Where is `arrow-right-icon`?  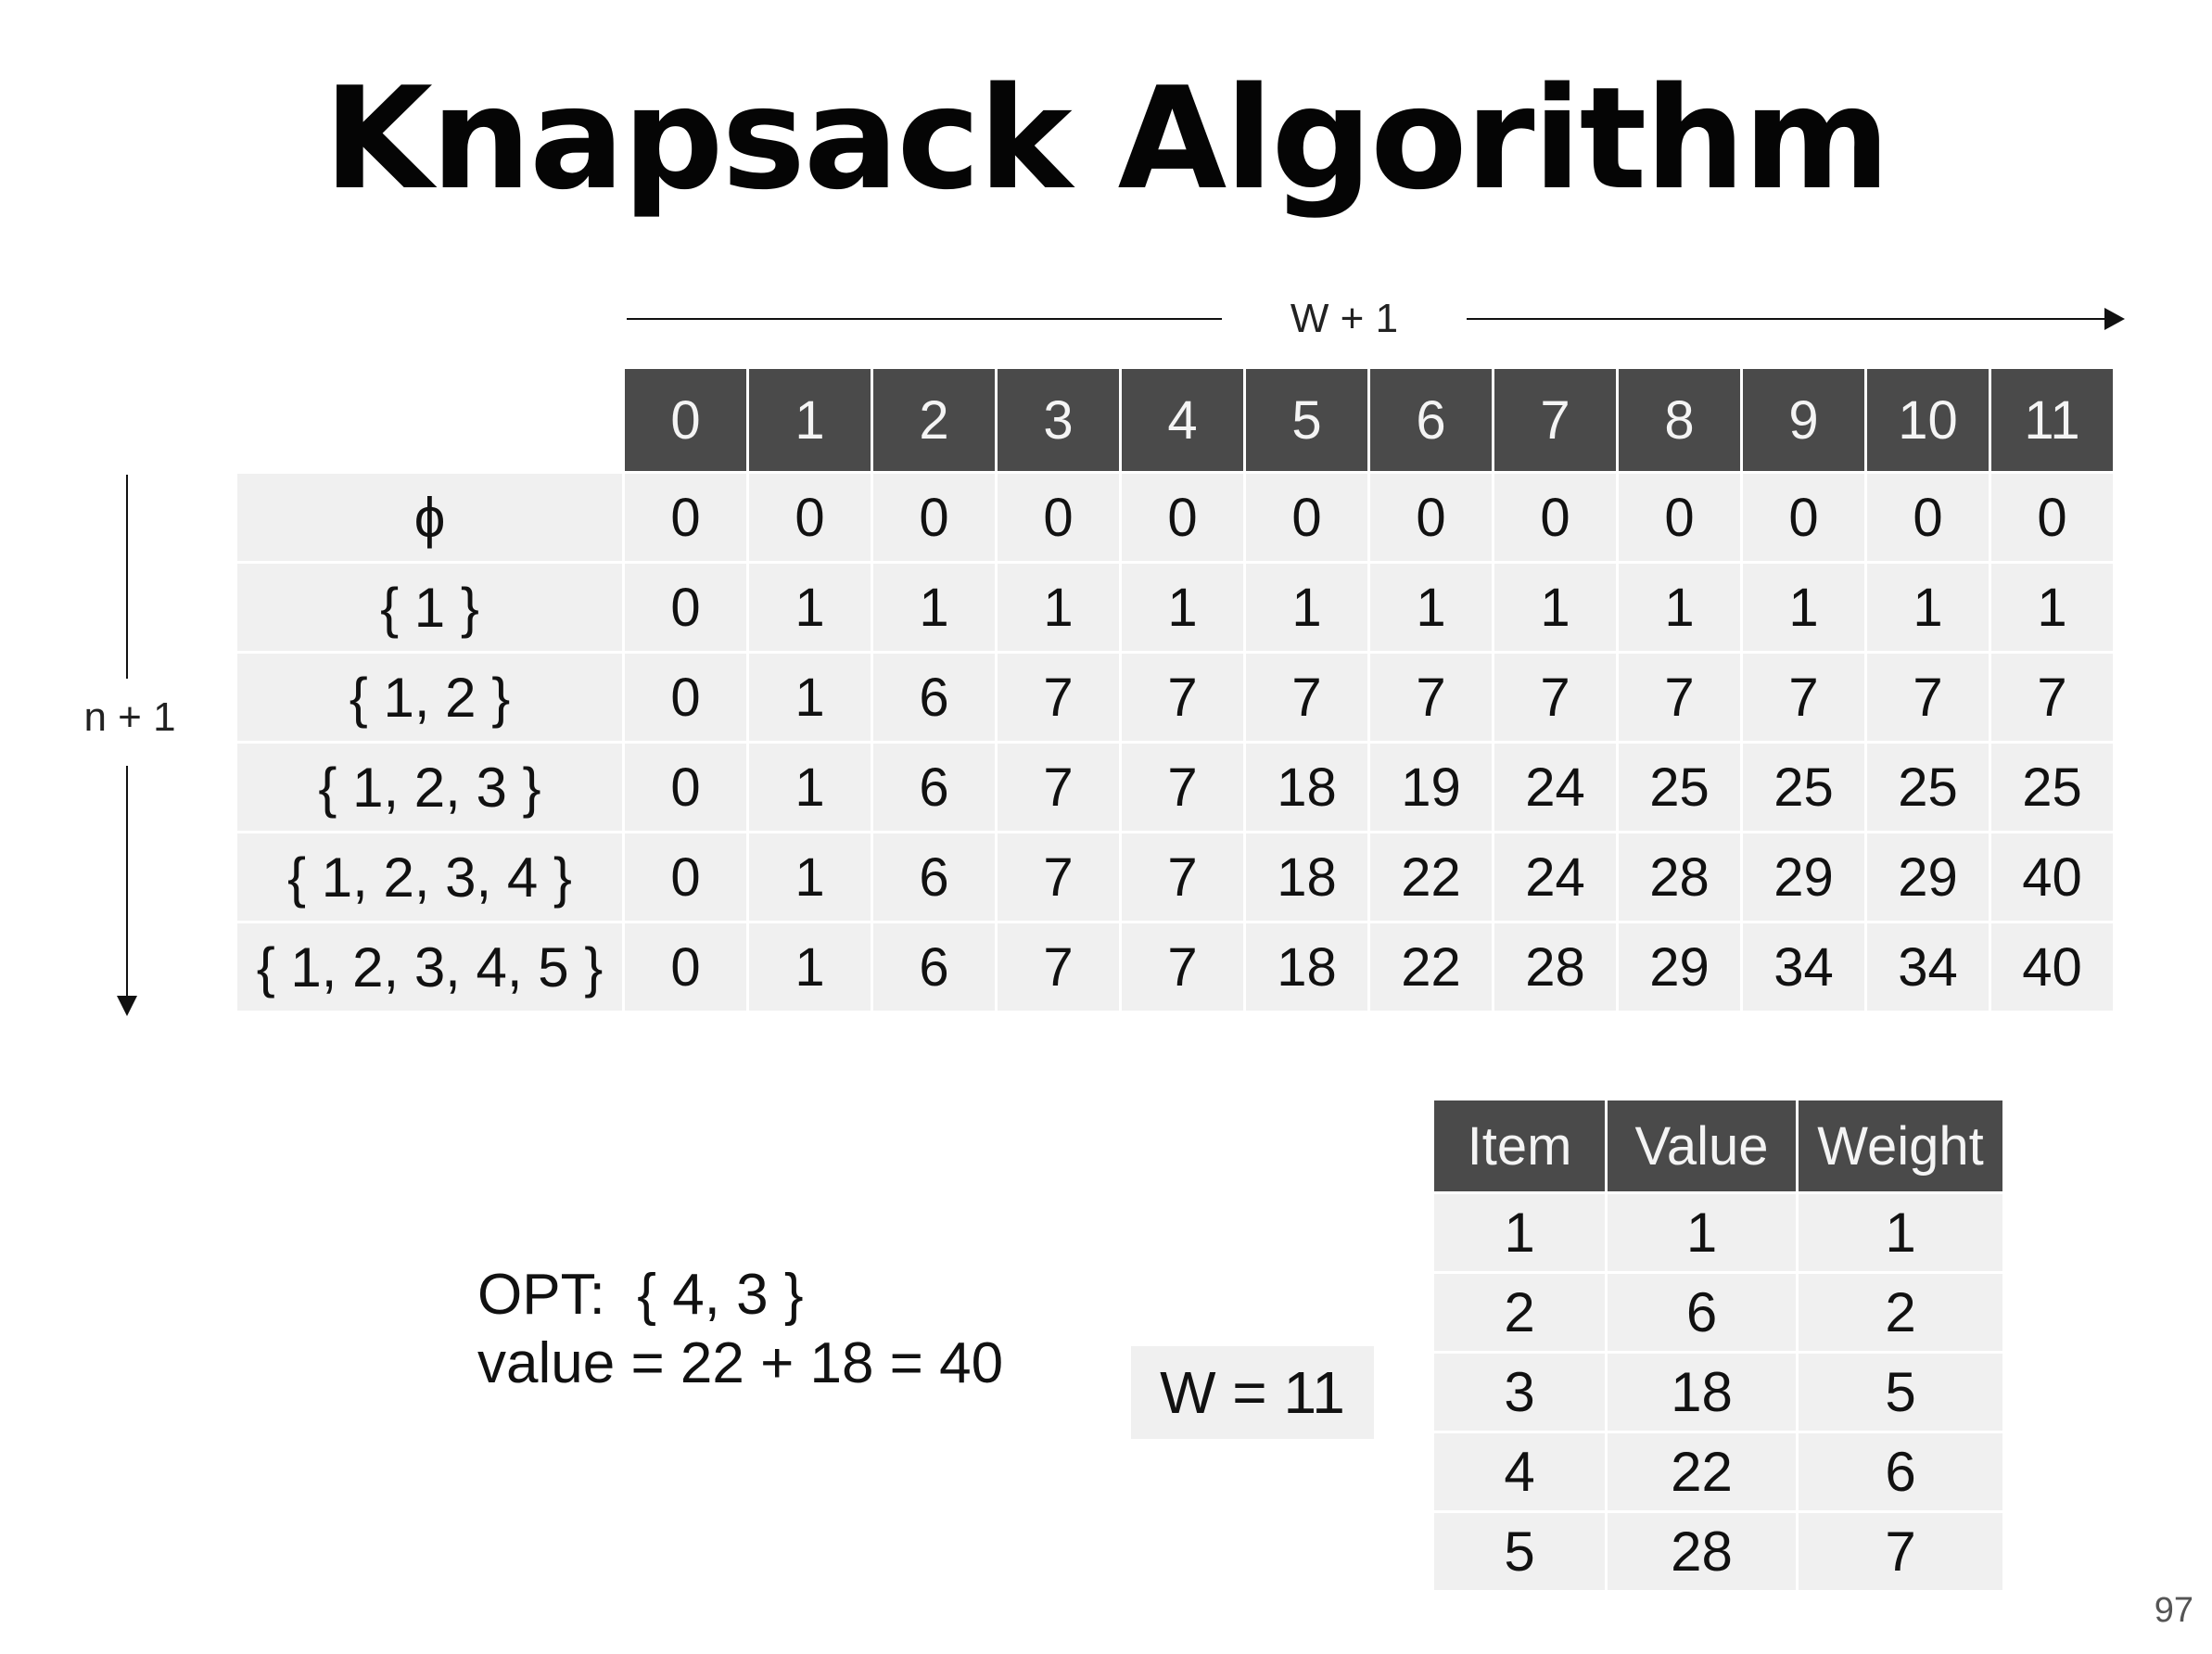 arrow-right-icon is located at coordinates (2114, 319).